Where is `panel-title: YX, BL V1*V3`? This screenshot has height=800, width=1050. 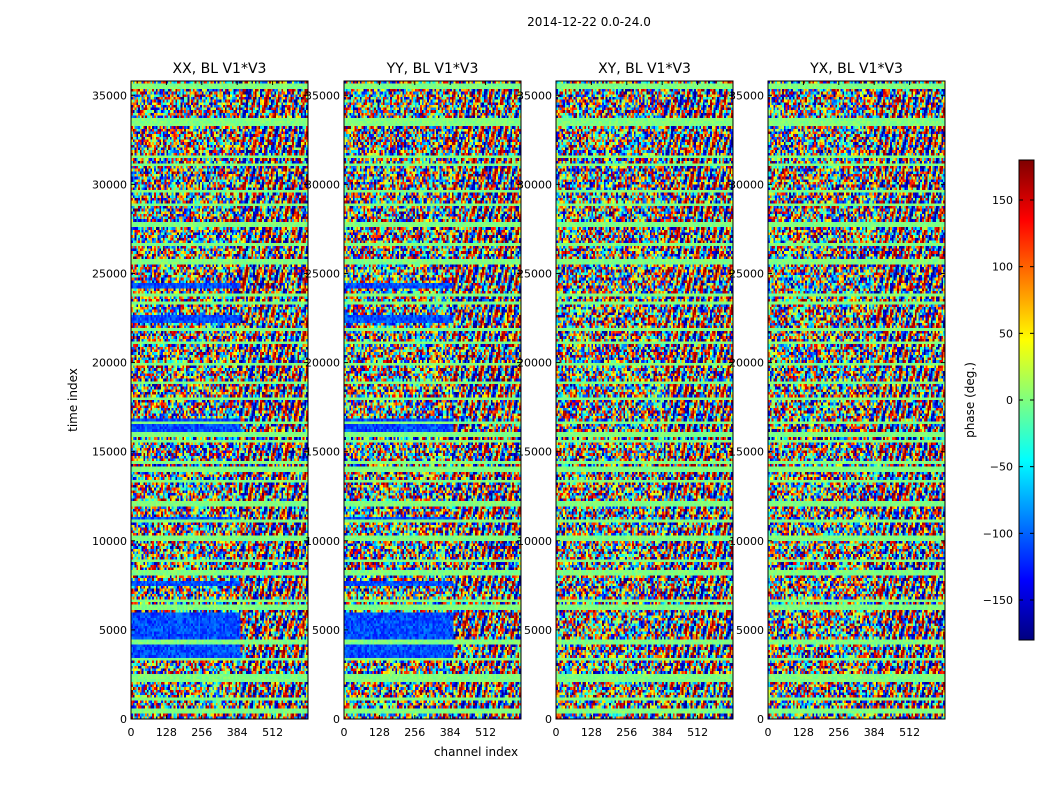 panel-title: YX, BL V1*V3 is located at coordinates (856, 69).